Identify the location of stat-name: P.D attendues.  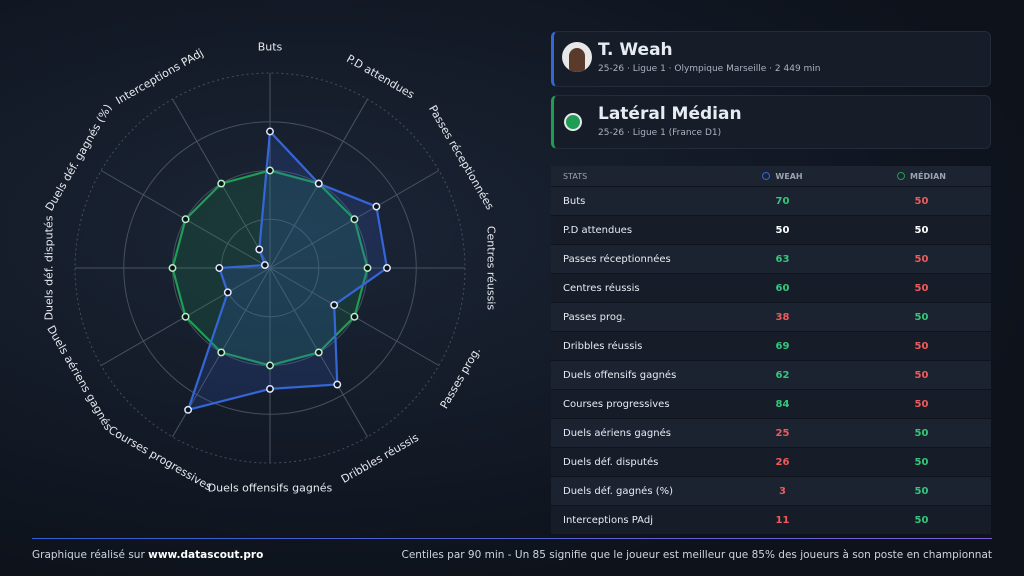
(598, 230).